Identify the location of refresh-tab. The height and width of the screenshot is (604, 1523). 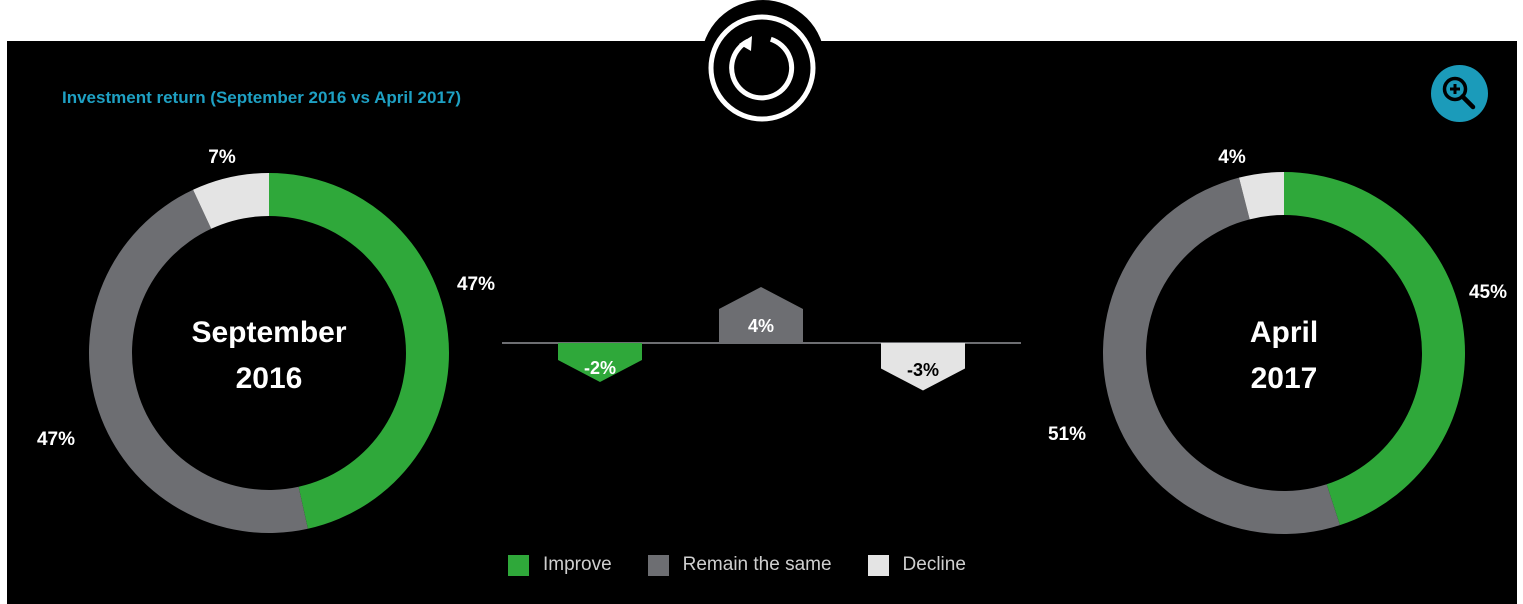
(763, 62).